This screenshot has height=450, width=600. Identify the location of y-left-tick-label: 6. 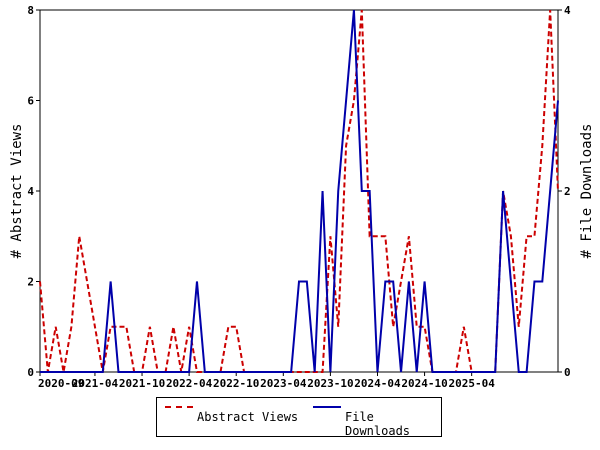
(30, 101).